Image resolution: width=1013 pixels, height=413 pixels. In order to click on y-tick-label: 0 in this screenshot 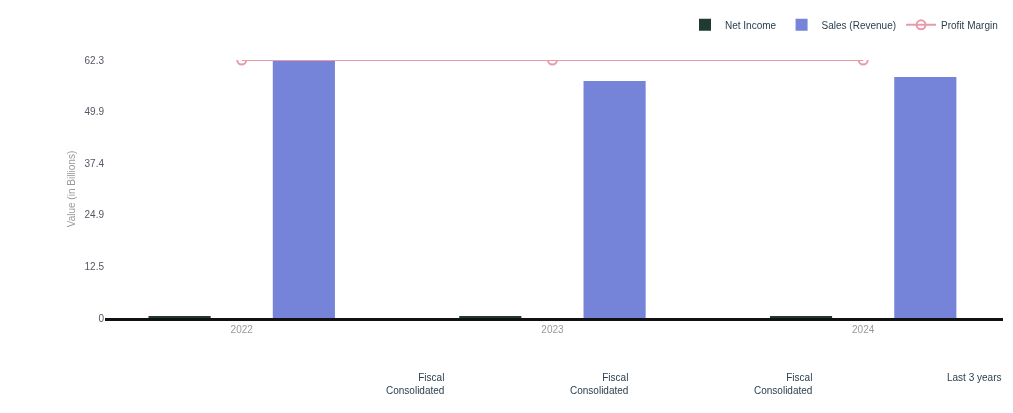, I will do `click(101, 318)`.